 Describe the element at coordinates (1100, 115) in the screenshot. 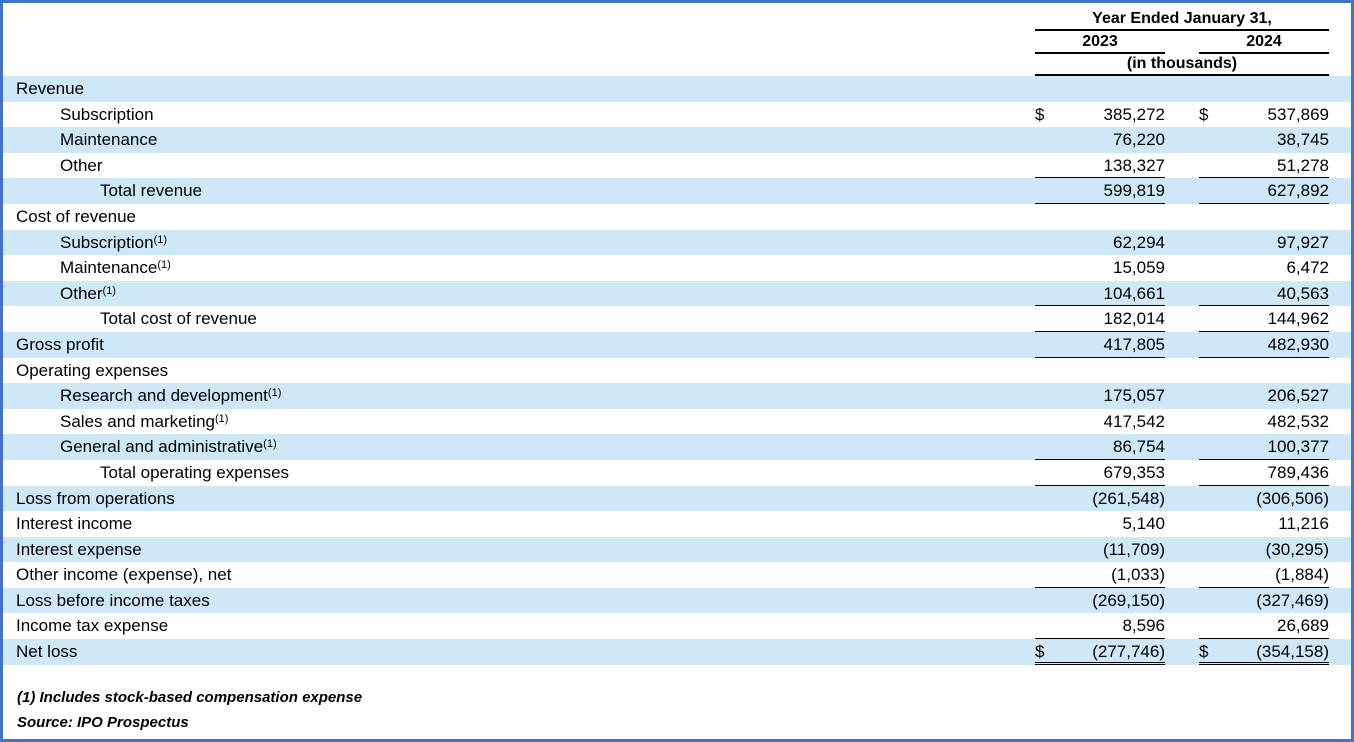

I see `amount-2023: $385,272` at that location.